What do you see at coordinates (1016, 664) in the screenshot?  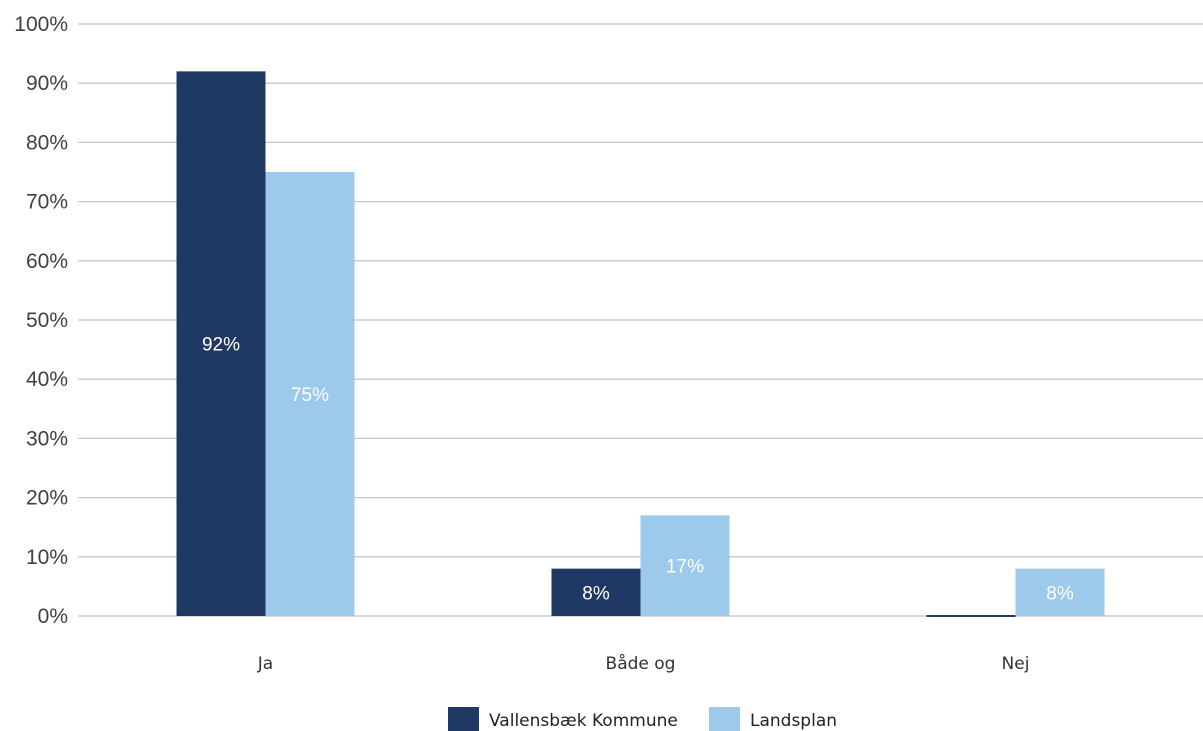 I see `x-tick-label: Nej` at bounding box center [1016, 664].